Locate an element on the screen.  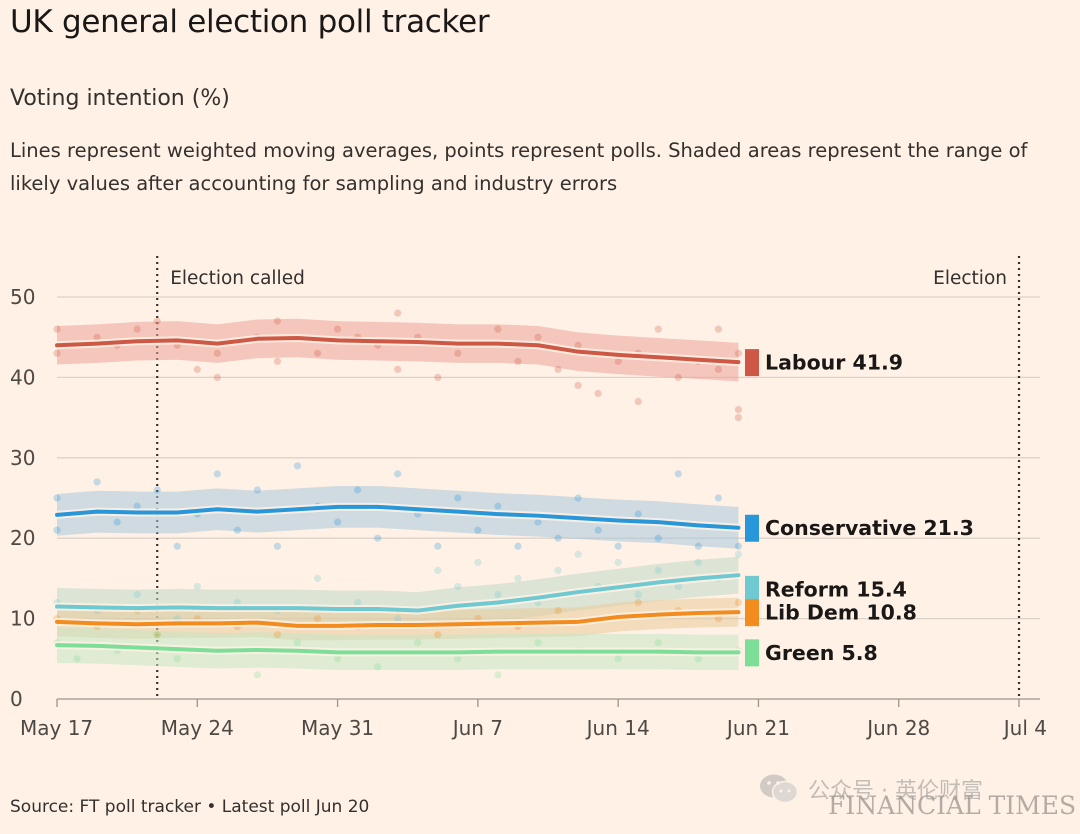
series-label-swatch-conservative is located at coordinates (752, 528).